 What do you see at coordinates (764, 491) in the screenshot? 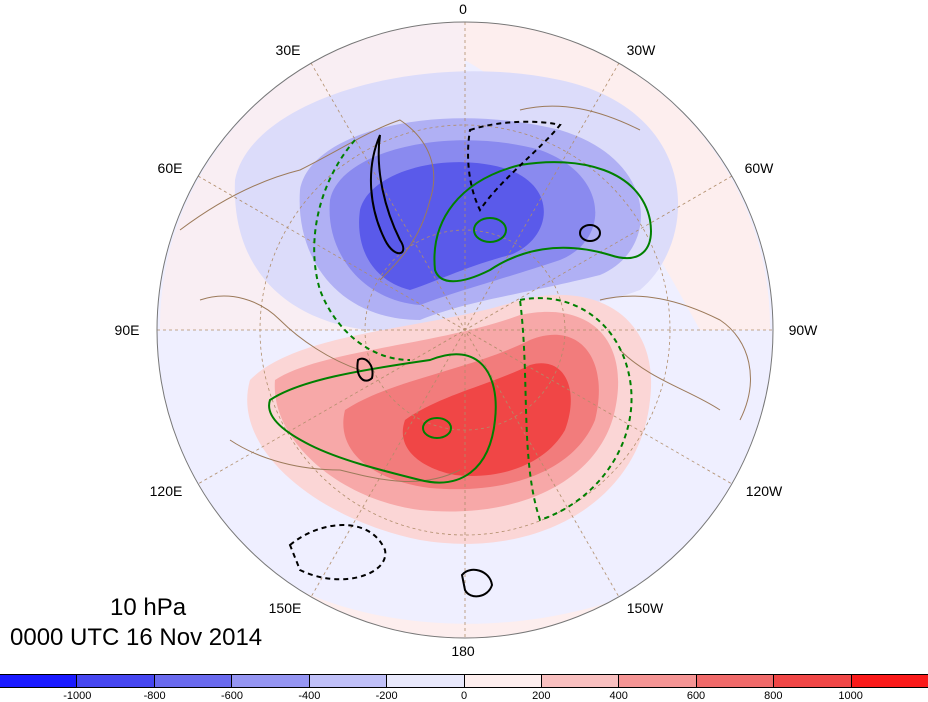
I see `lon-label-120w: 120W` at bounding box center [764, 491].